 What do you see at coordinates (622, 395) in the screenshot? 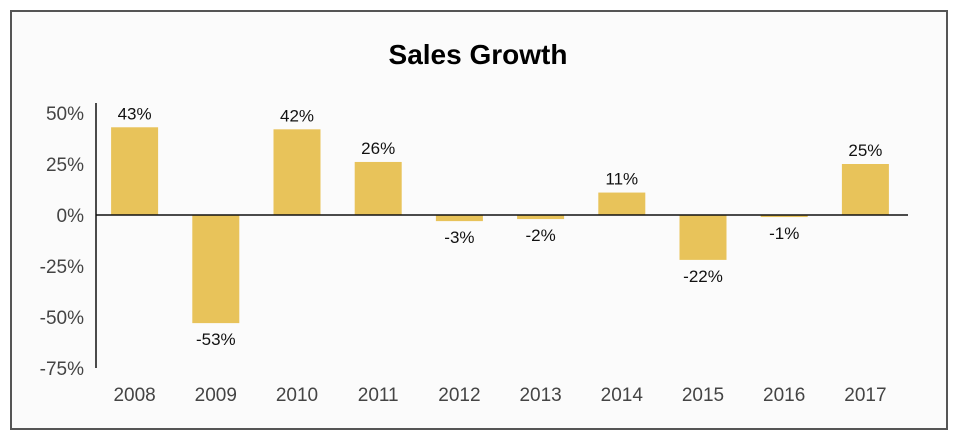
I see `x-tick-label: 2014` at bounding box center [622, 395].